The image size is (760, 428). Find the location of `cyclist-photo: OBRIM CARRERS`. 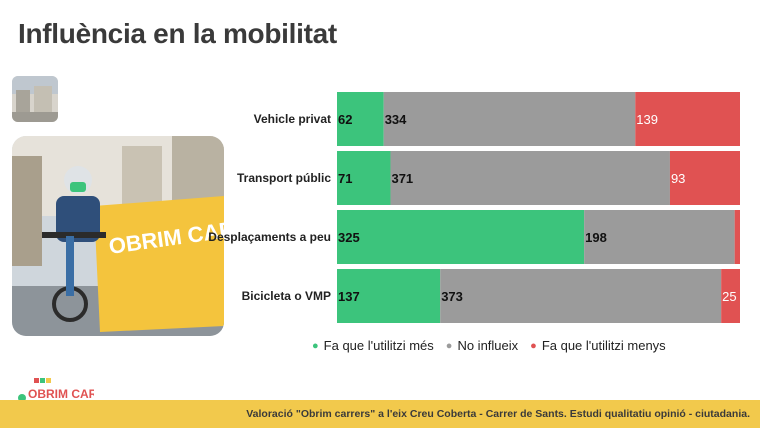

cyclist-photo: OBRIM CARRERS is located at coordinates (118, 236).